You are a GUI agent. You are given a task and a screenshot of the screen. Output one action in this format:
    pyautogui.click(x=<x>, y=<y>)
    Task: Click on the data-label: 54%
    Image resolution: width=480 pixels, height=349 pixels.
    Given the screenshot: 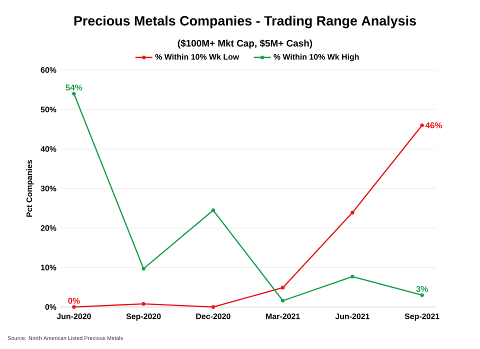 What is the action you would take?
    pyautogui.click(x=74, y=87)
    